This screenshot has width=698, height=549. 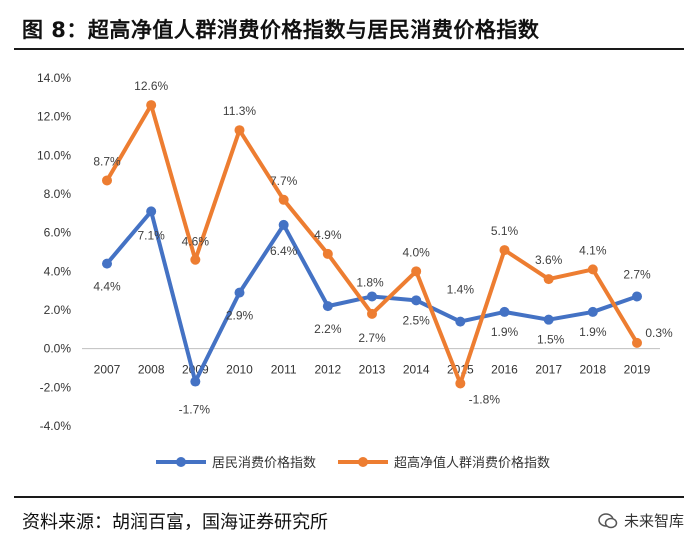 I want to click on data-label: 2.5%, so click(x=416, y=320).